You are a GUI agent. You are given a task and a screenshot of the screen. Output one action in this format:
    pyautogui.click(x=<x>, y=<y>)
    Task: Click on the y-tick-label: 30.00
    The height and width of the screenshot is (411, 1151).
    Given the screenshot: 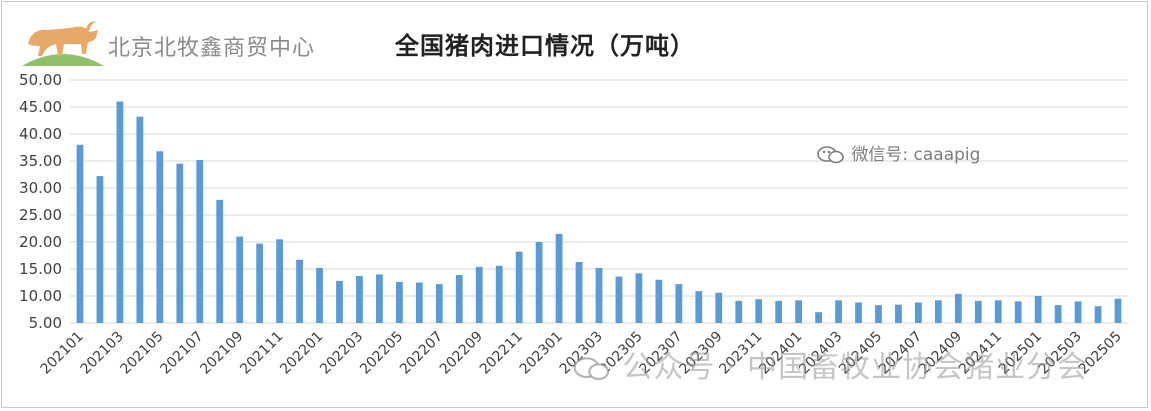 What is the action you would take?
    pyautogui.click(x=40, y=188)
    